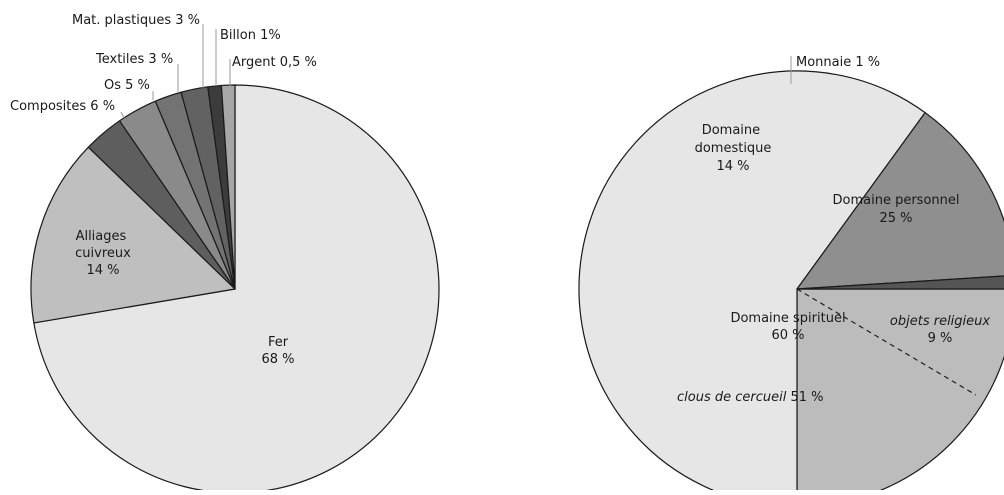 The height and width of the screenshot is (495, 1004). Describe the element at coordinates (896, 200) in the screenshot. I see `slice-label-personnel: Domaine personnel` at that location.